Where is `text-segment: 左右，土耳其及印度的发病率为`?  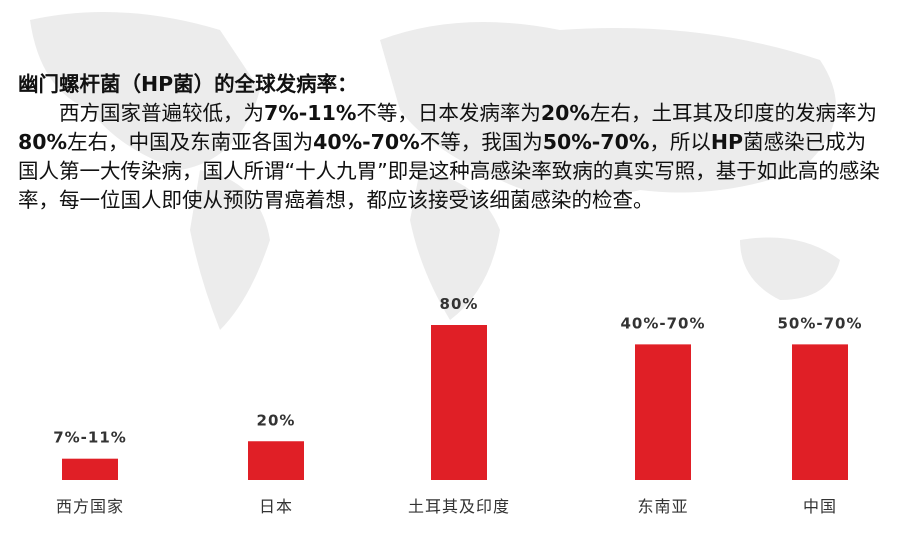
text-segment: 左右，土耳其及印度的发病率为 is located at coordinates (733, 113).